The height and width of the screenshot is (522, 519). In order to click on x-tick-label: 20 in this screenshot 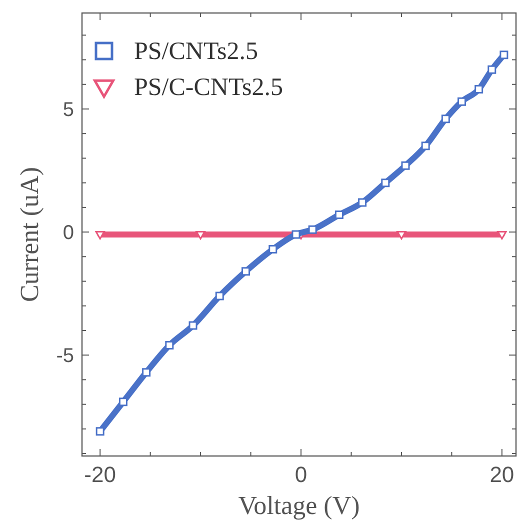, I will do `click(502, 474)`.